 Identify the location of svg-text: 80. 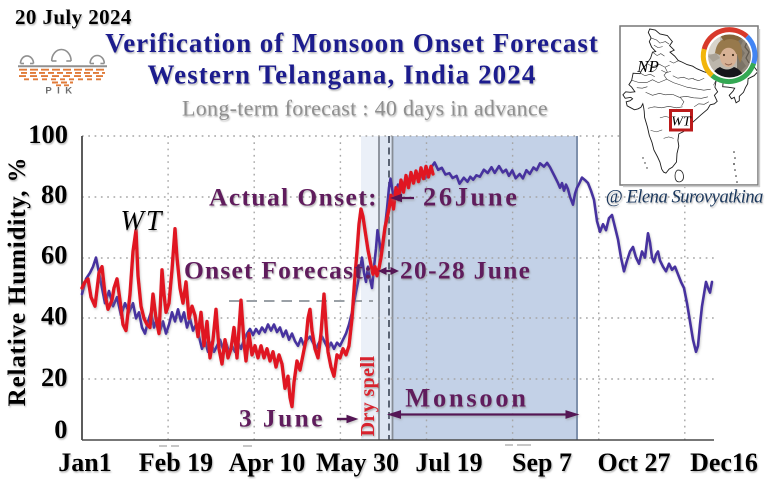
(54, 194).